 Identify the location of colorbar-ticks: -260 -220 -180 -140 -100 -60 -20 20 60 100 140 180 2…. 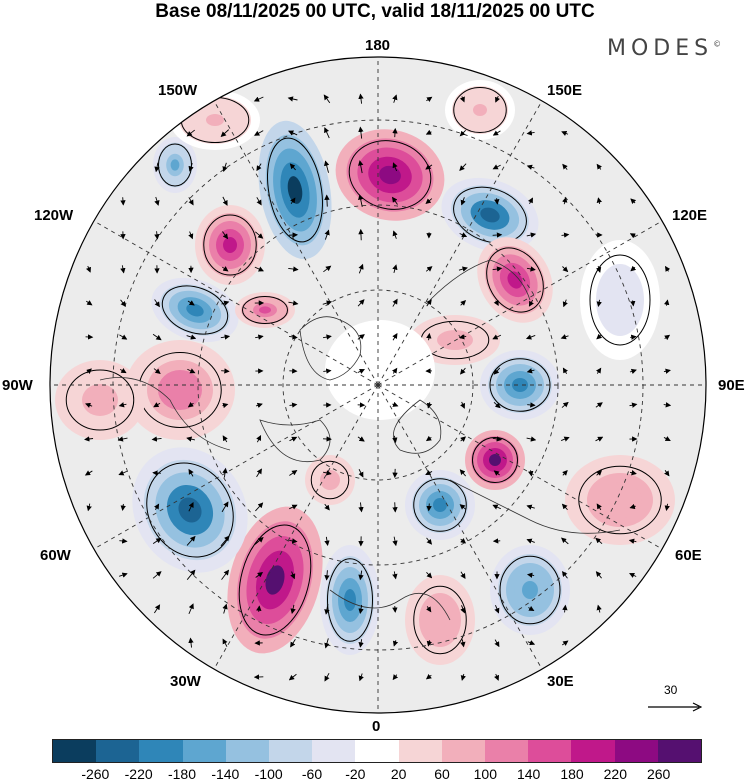
(375, 774).